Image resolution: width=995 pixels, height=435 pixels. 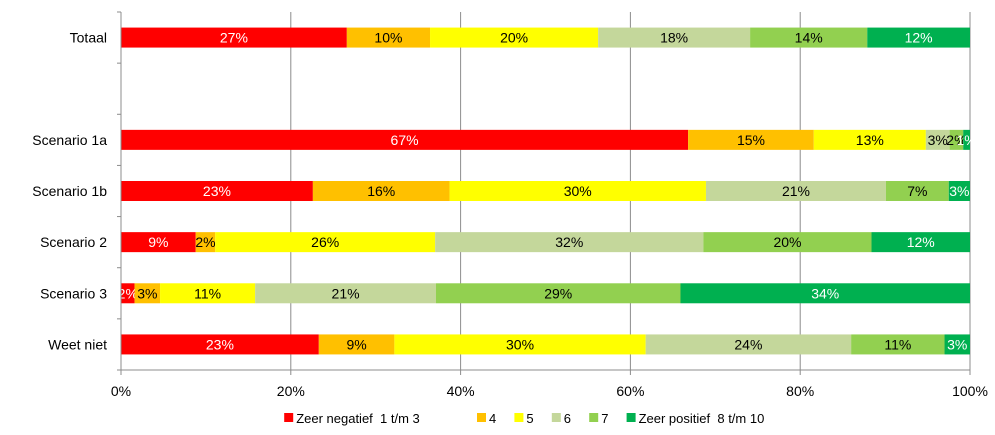 I want to click on data-label: 15%, so click(x=751, y=140).